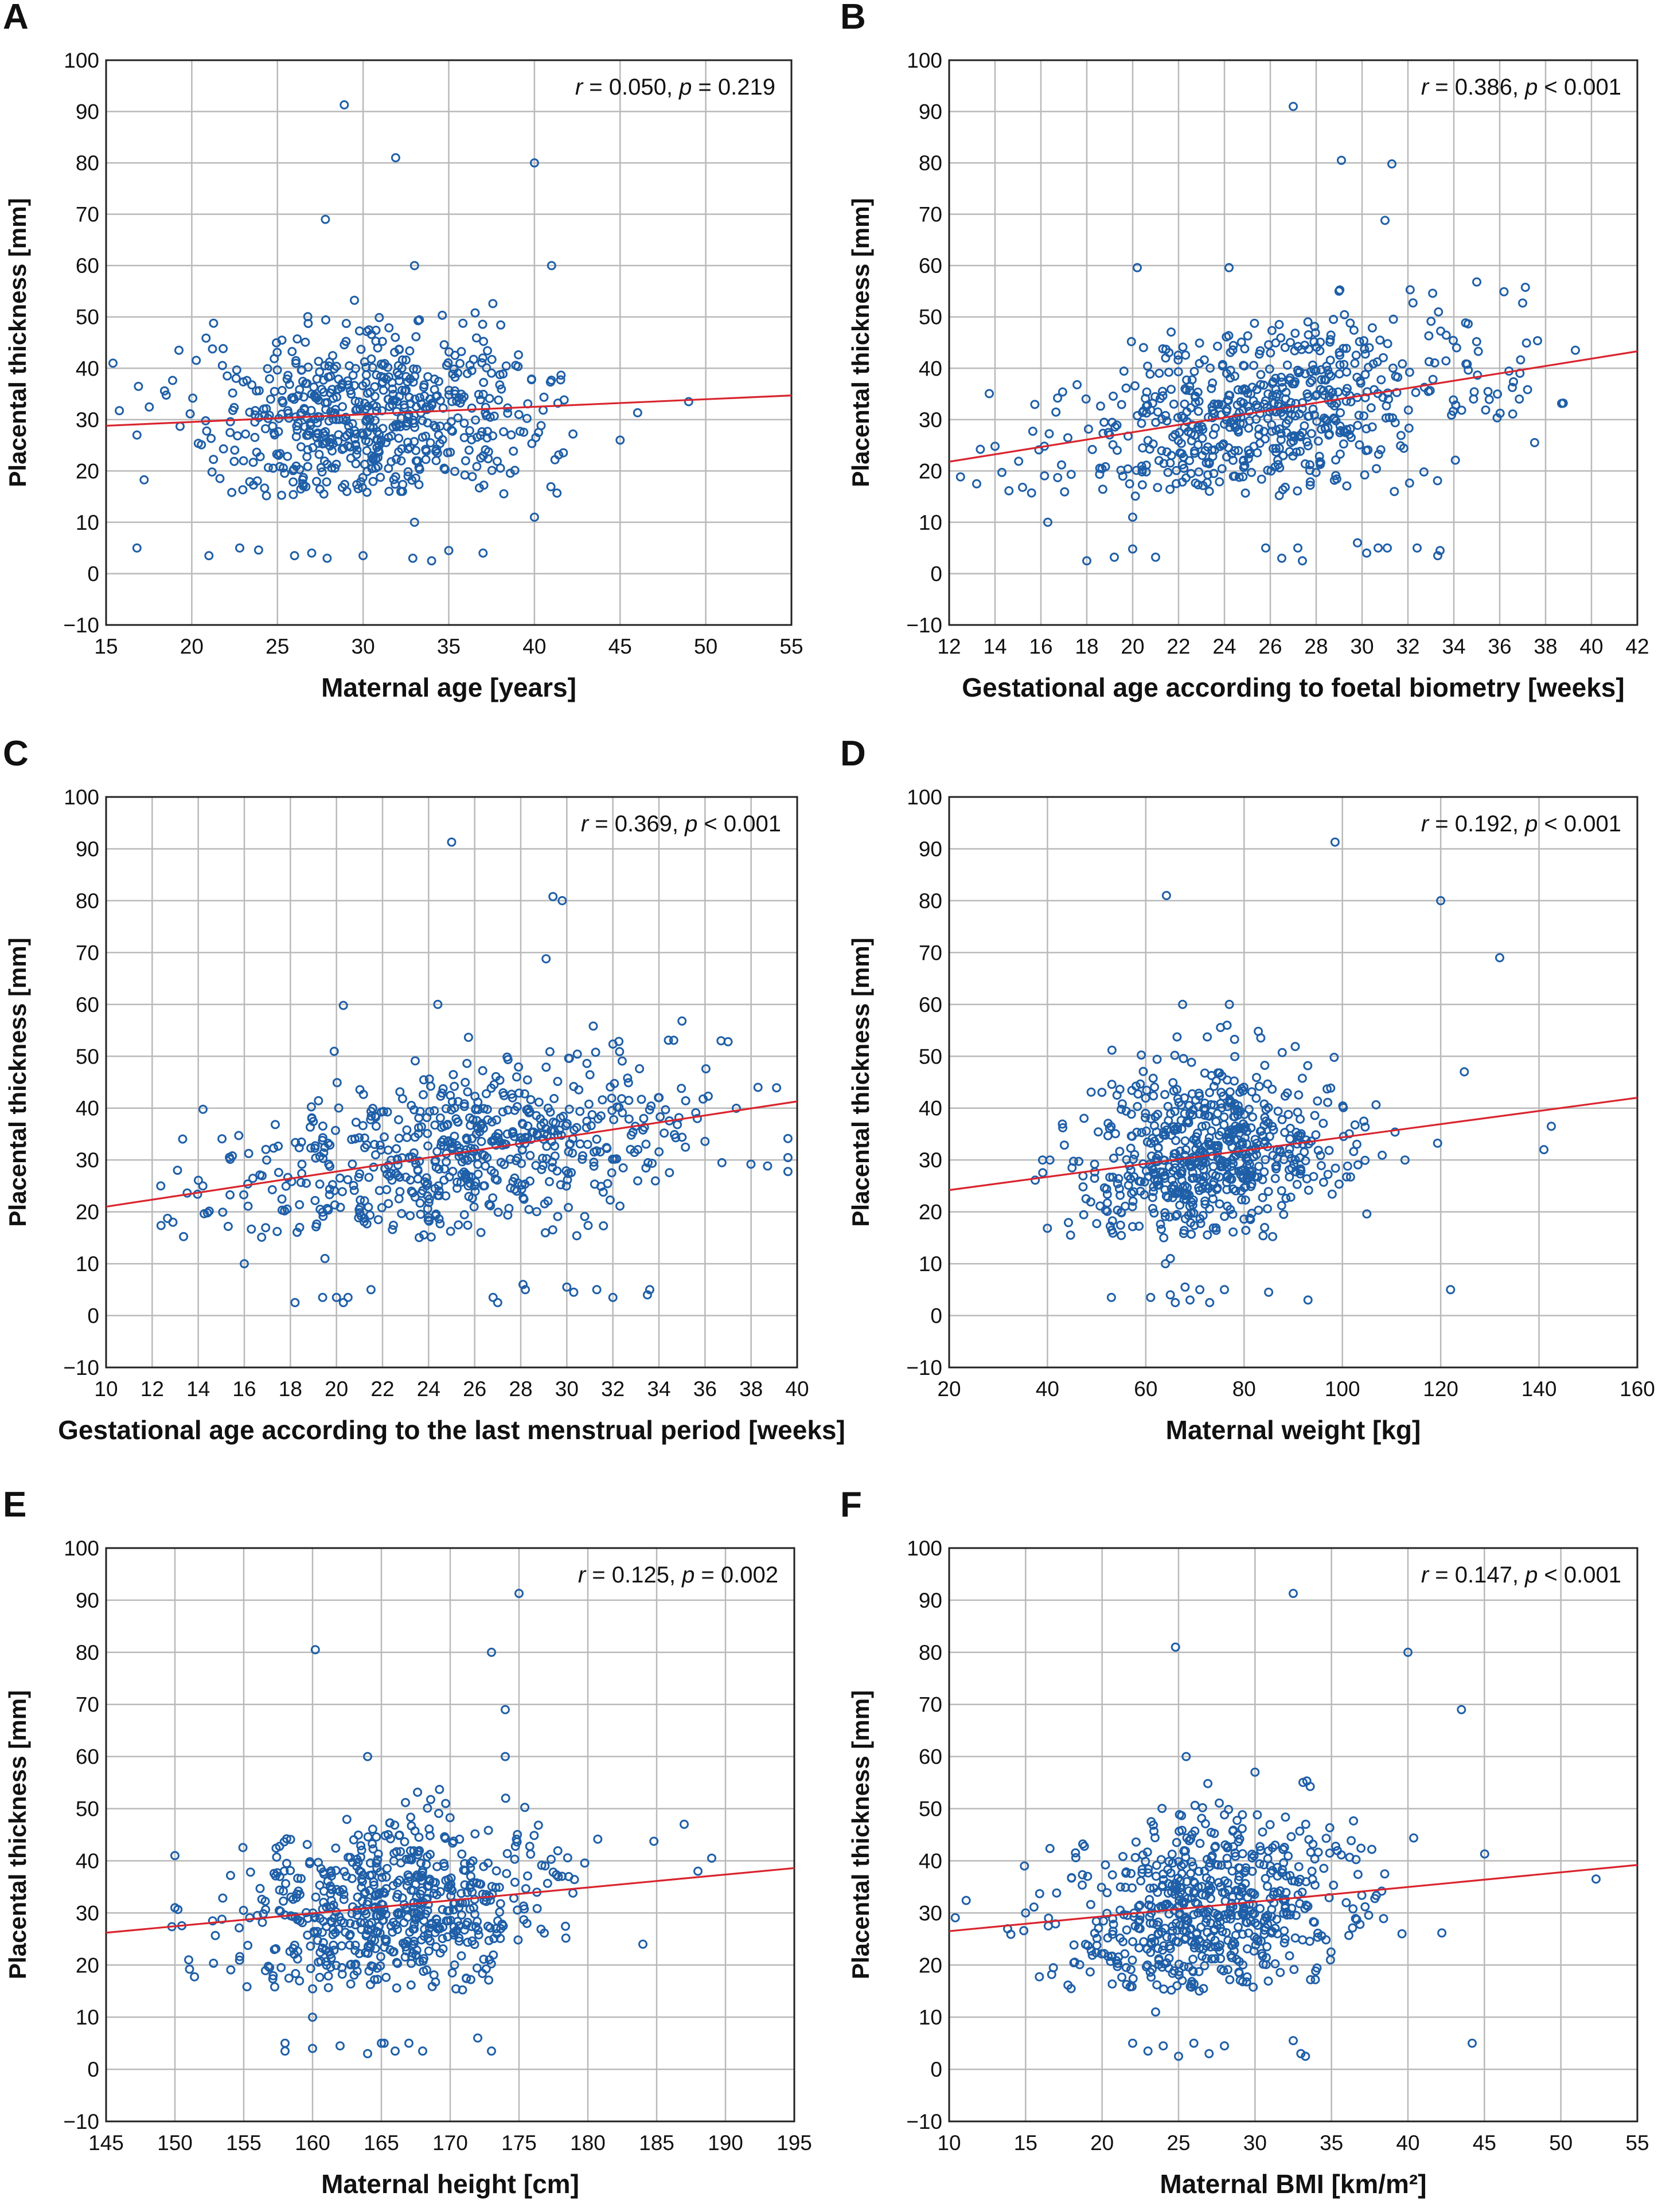 The height and width of the screenshot is (2212, 1662). Describe the element at coordinates (93, 573) in the screenshot. I see `y-tick-label: 0` at that location.